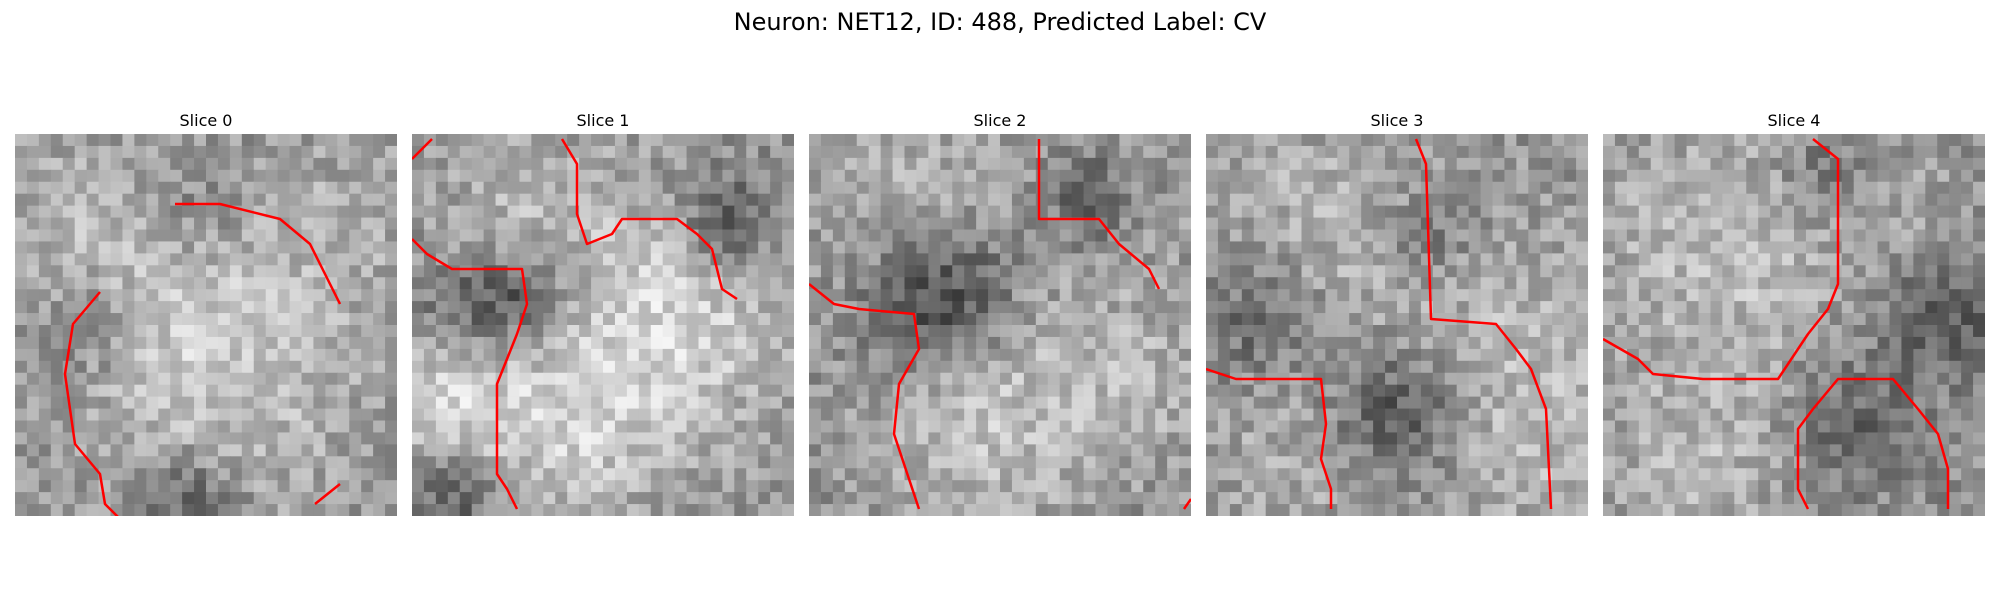  Describe the element at coordinates (603, 120) in the screenshot. I see `slice-title-1: Slice 1` at that location.